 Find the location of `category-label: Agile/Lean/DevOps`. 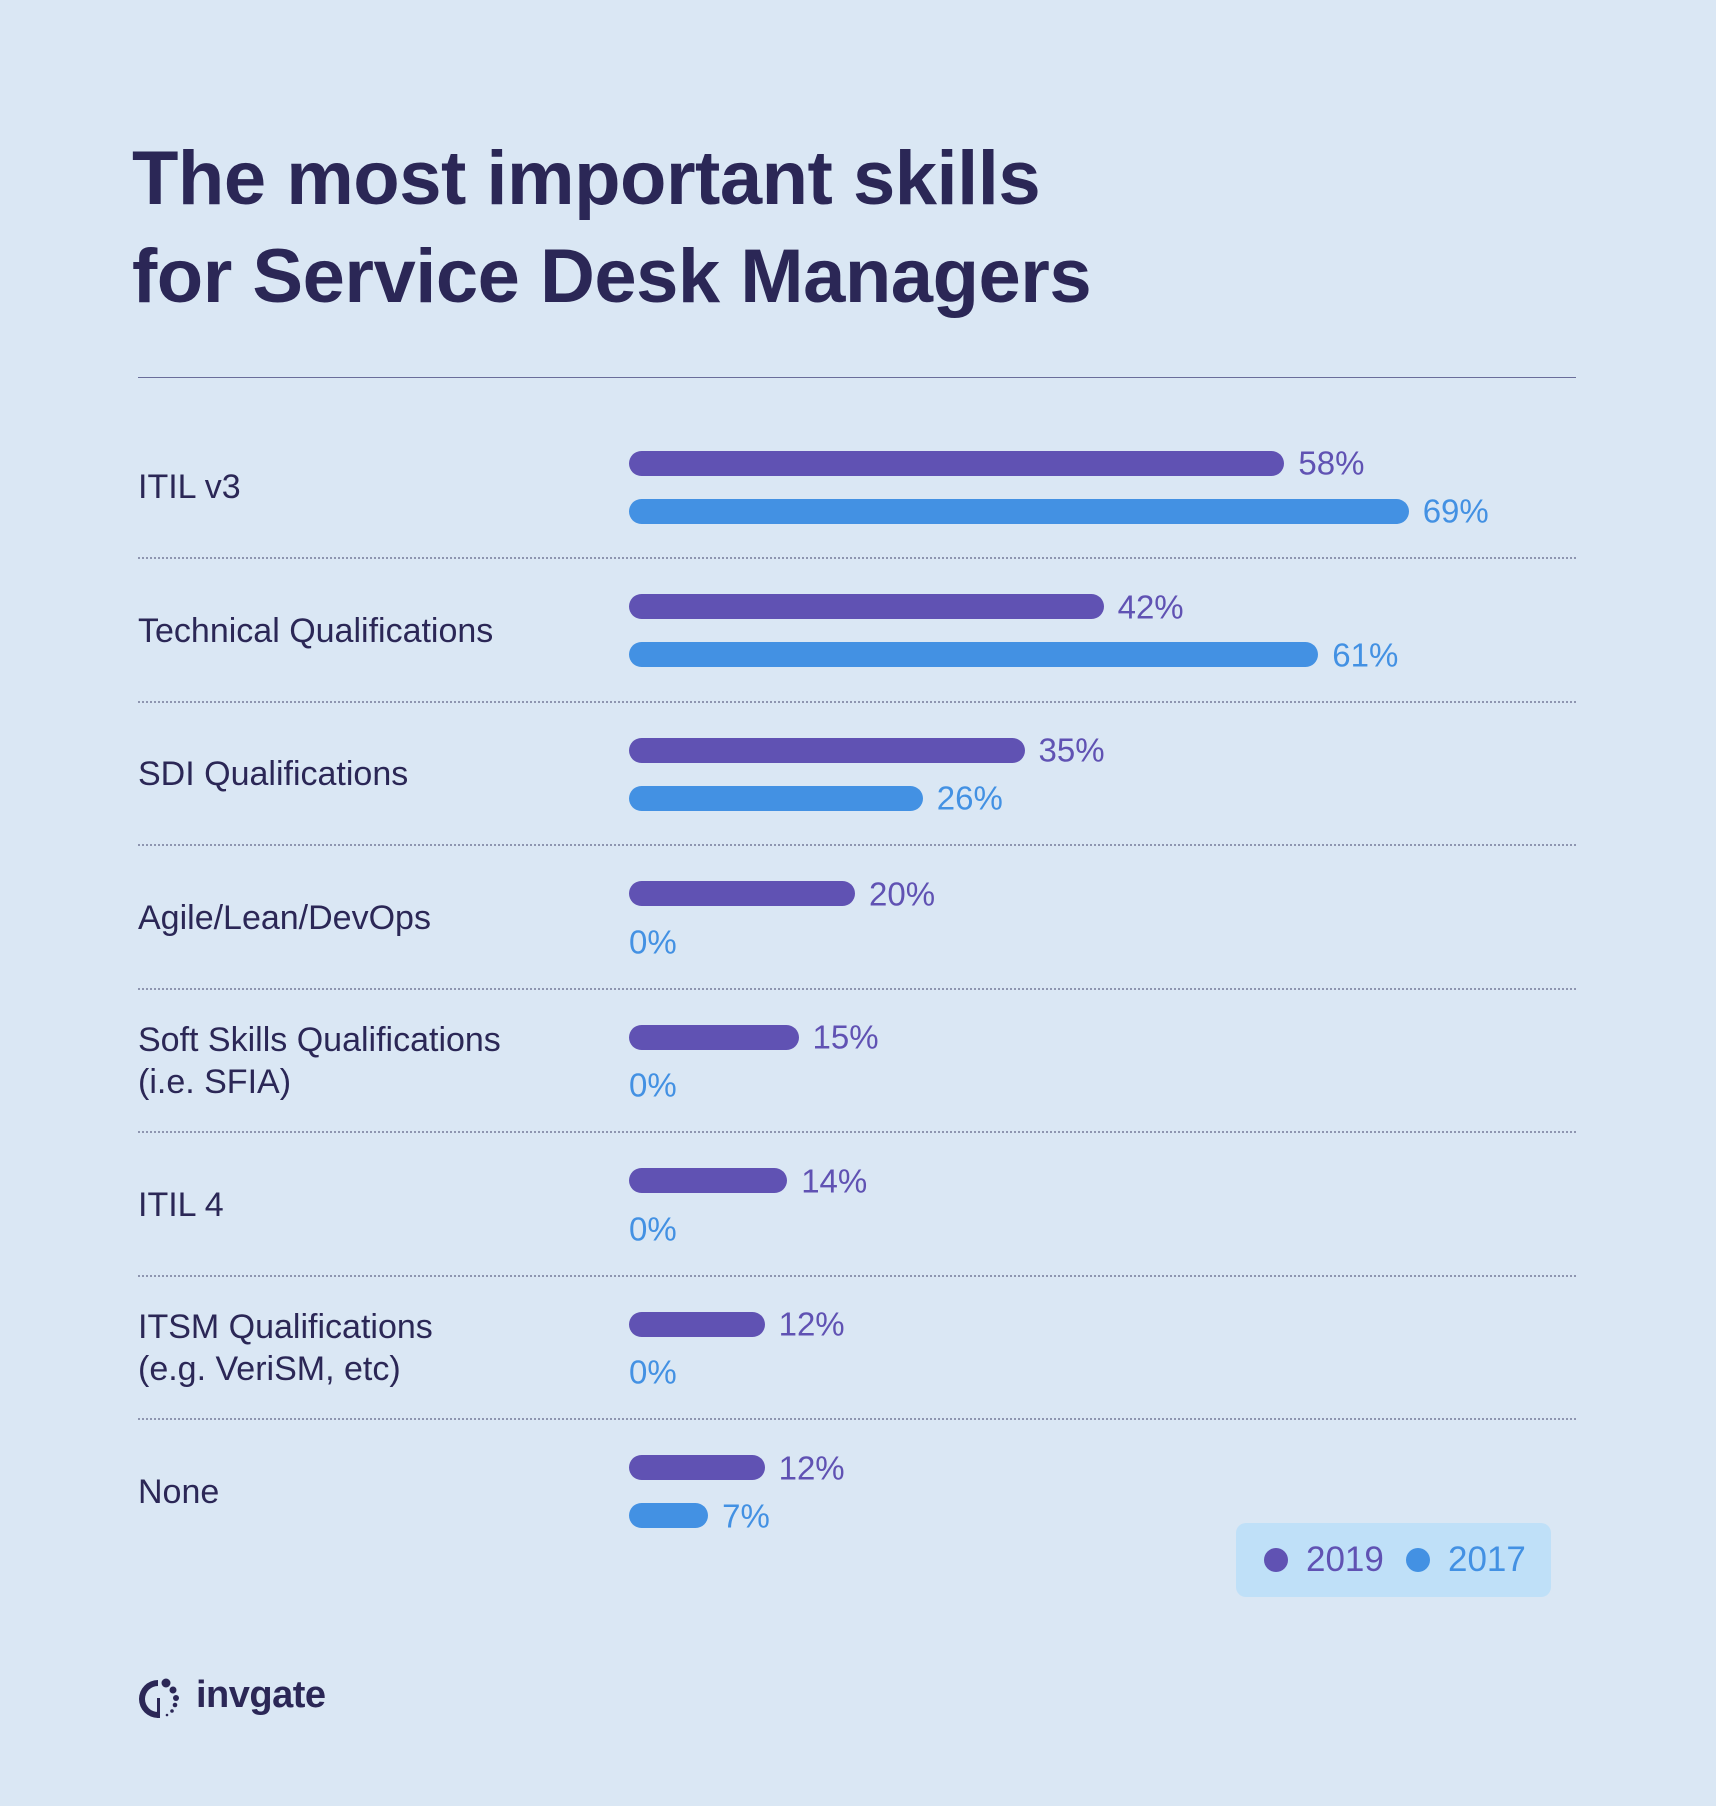

category-label: Agile/Lean/DevOps is located at coordinates (284, 917).